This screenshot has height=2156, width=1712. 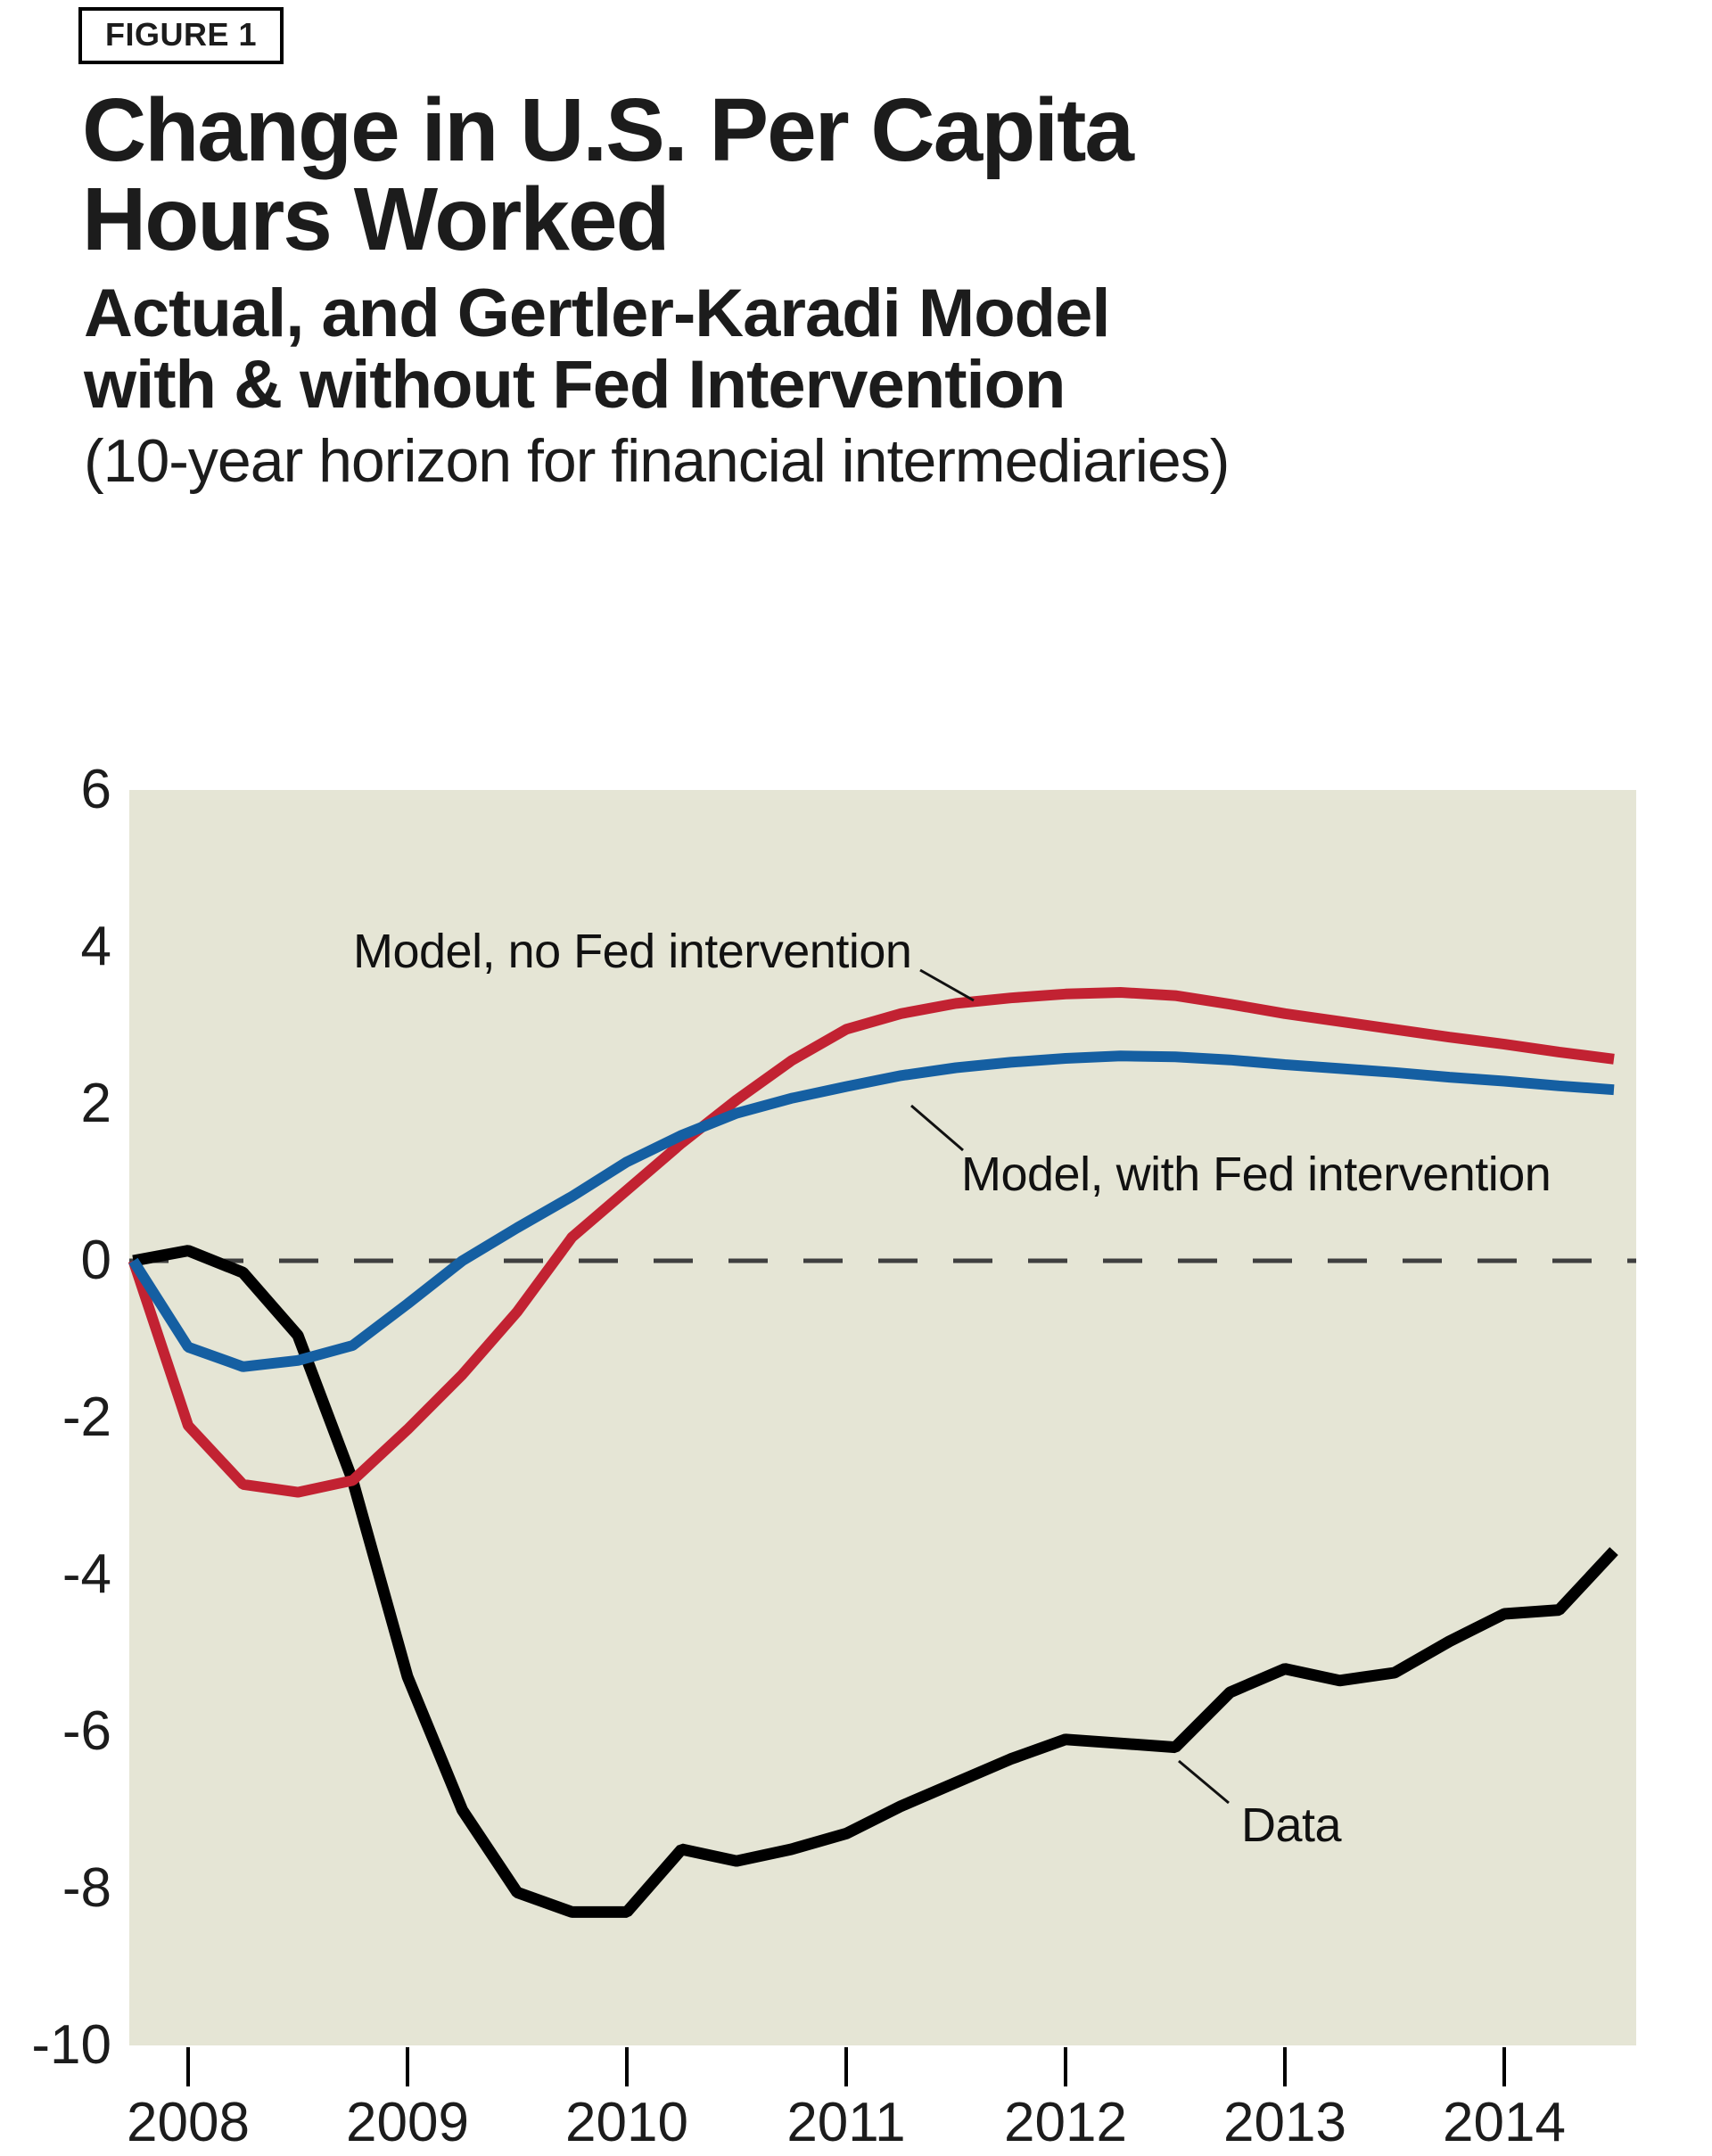 I want to click on chart-title: Change in U.S. Per Capita Hours Worked, so click(x=608, y=174).